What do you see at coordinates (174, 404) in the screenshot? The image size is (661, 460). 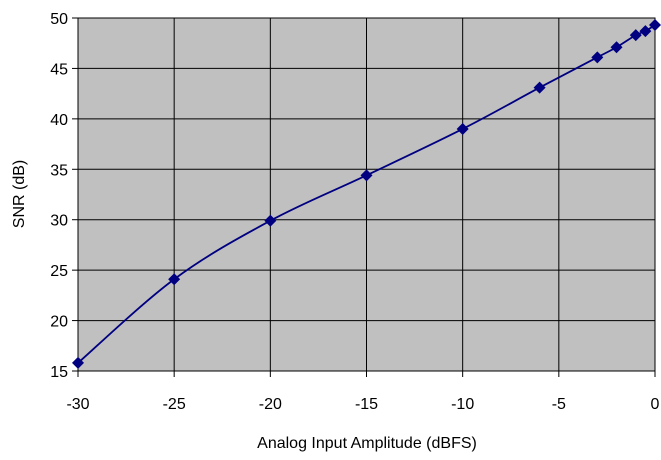 I see `x-tick-label: -25` at bounding box center [174, 404].